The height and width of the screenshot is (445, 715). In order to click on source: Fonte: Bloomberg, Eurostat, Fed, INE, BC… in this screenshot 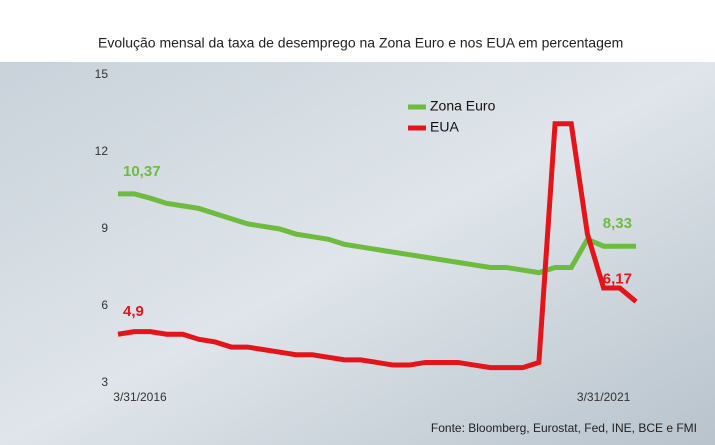, I will do `click(564, 428)`.